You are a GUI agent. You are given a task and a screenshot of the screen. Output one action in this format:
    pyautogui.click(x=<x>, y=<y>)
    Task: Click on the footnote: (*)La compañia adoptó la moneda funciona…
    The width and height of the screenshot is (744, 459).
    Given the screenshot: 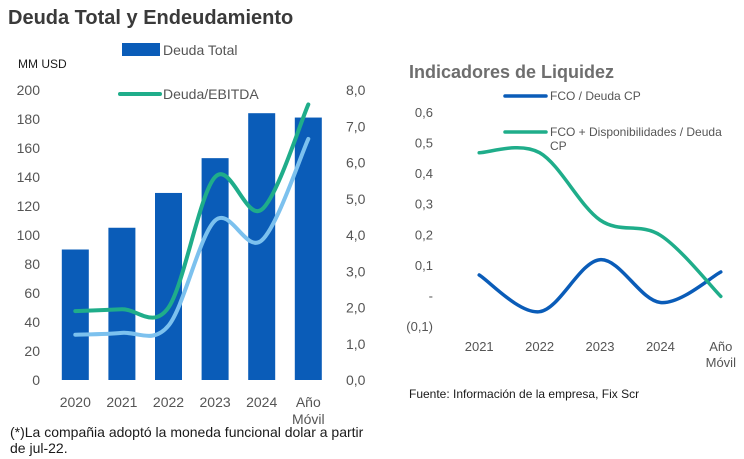 What is the action you would take?
    pyautogui.click(x=187, y=440)
    